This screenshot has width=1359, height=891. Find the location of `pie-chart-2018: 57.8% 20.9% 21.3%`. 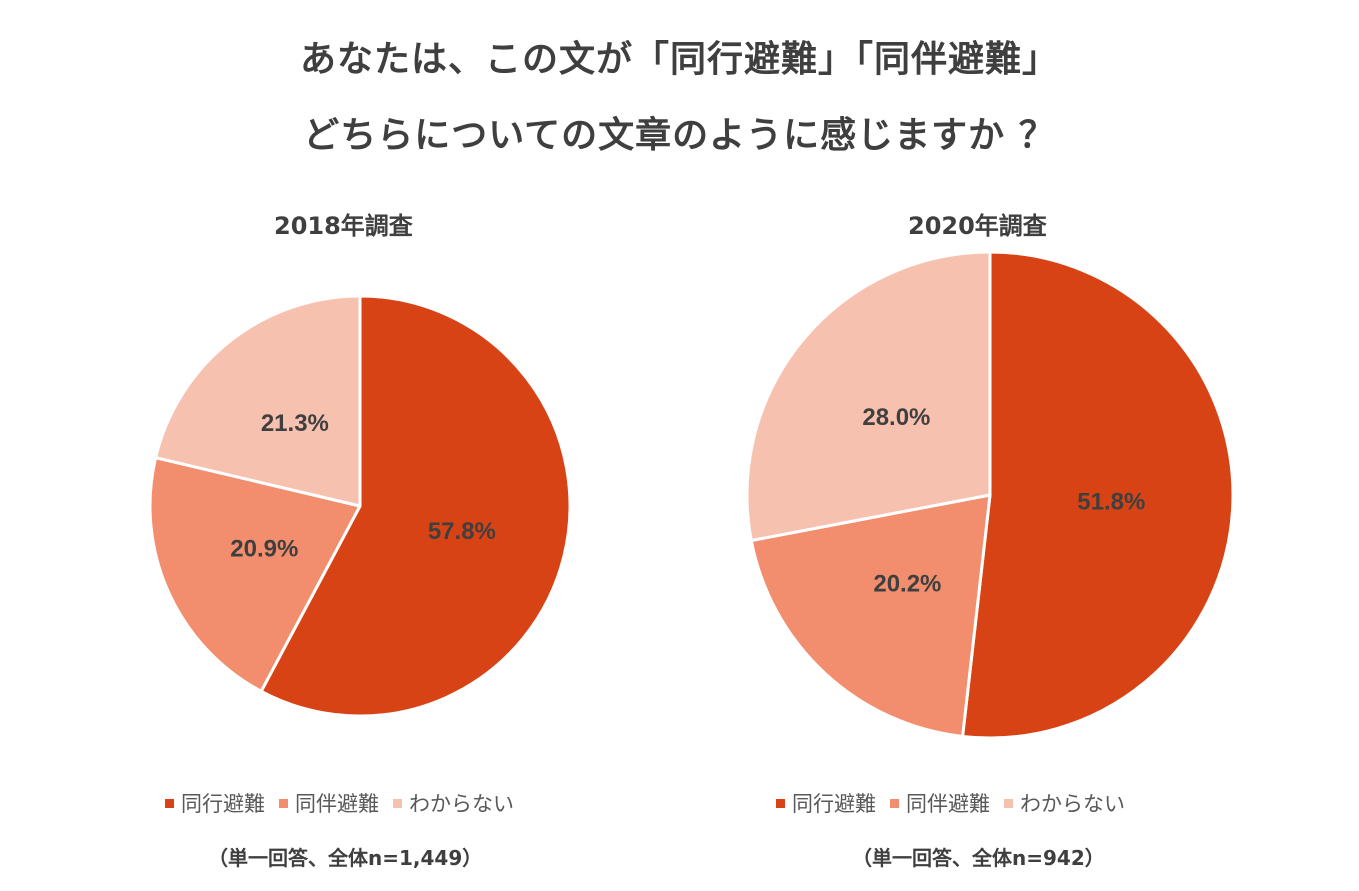

pie-chart-2018: 57.8% 20.9% 21.3% is located at coordinates (360, 506).